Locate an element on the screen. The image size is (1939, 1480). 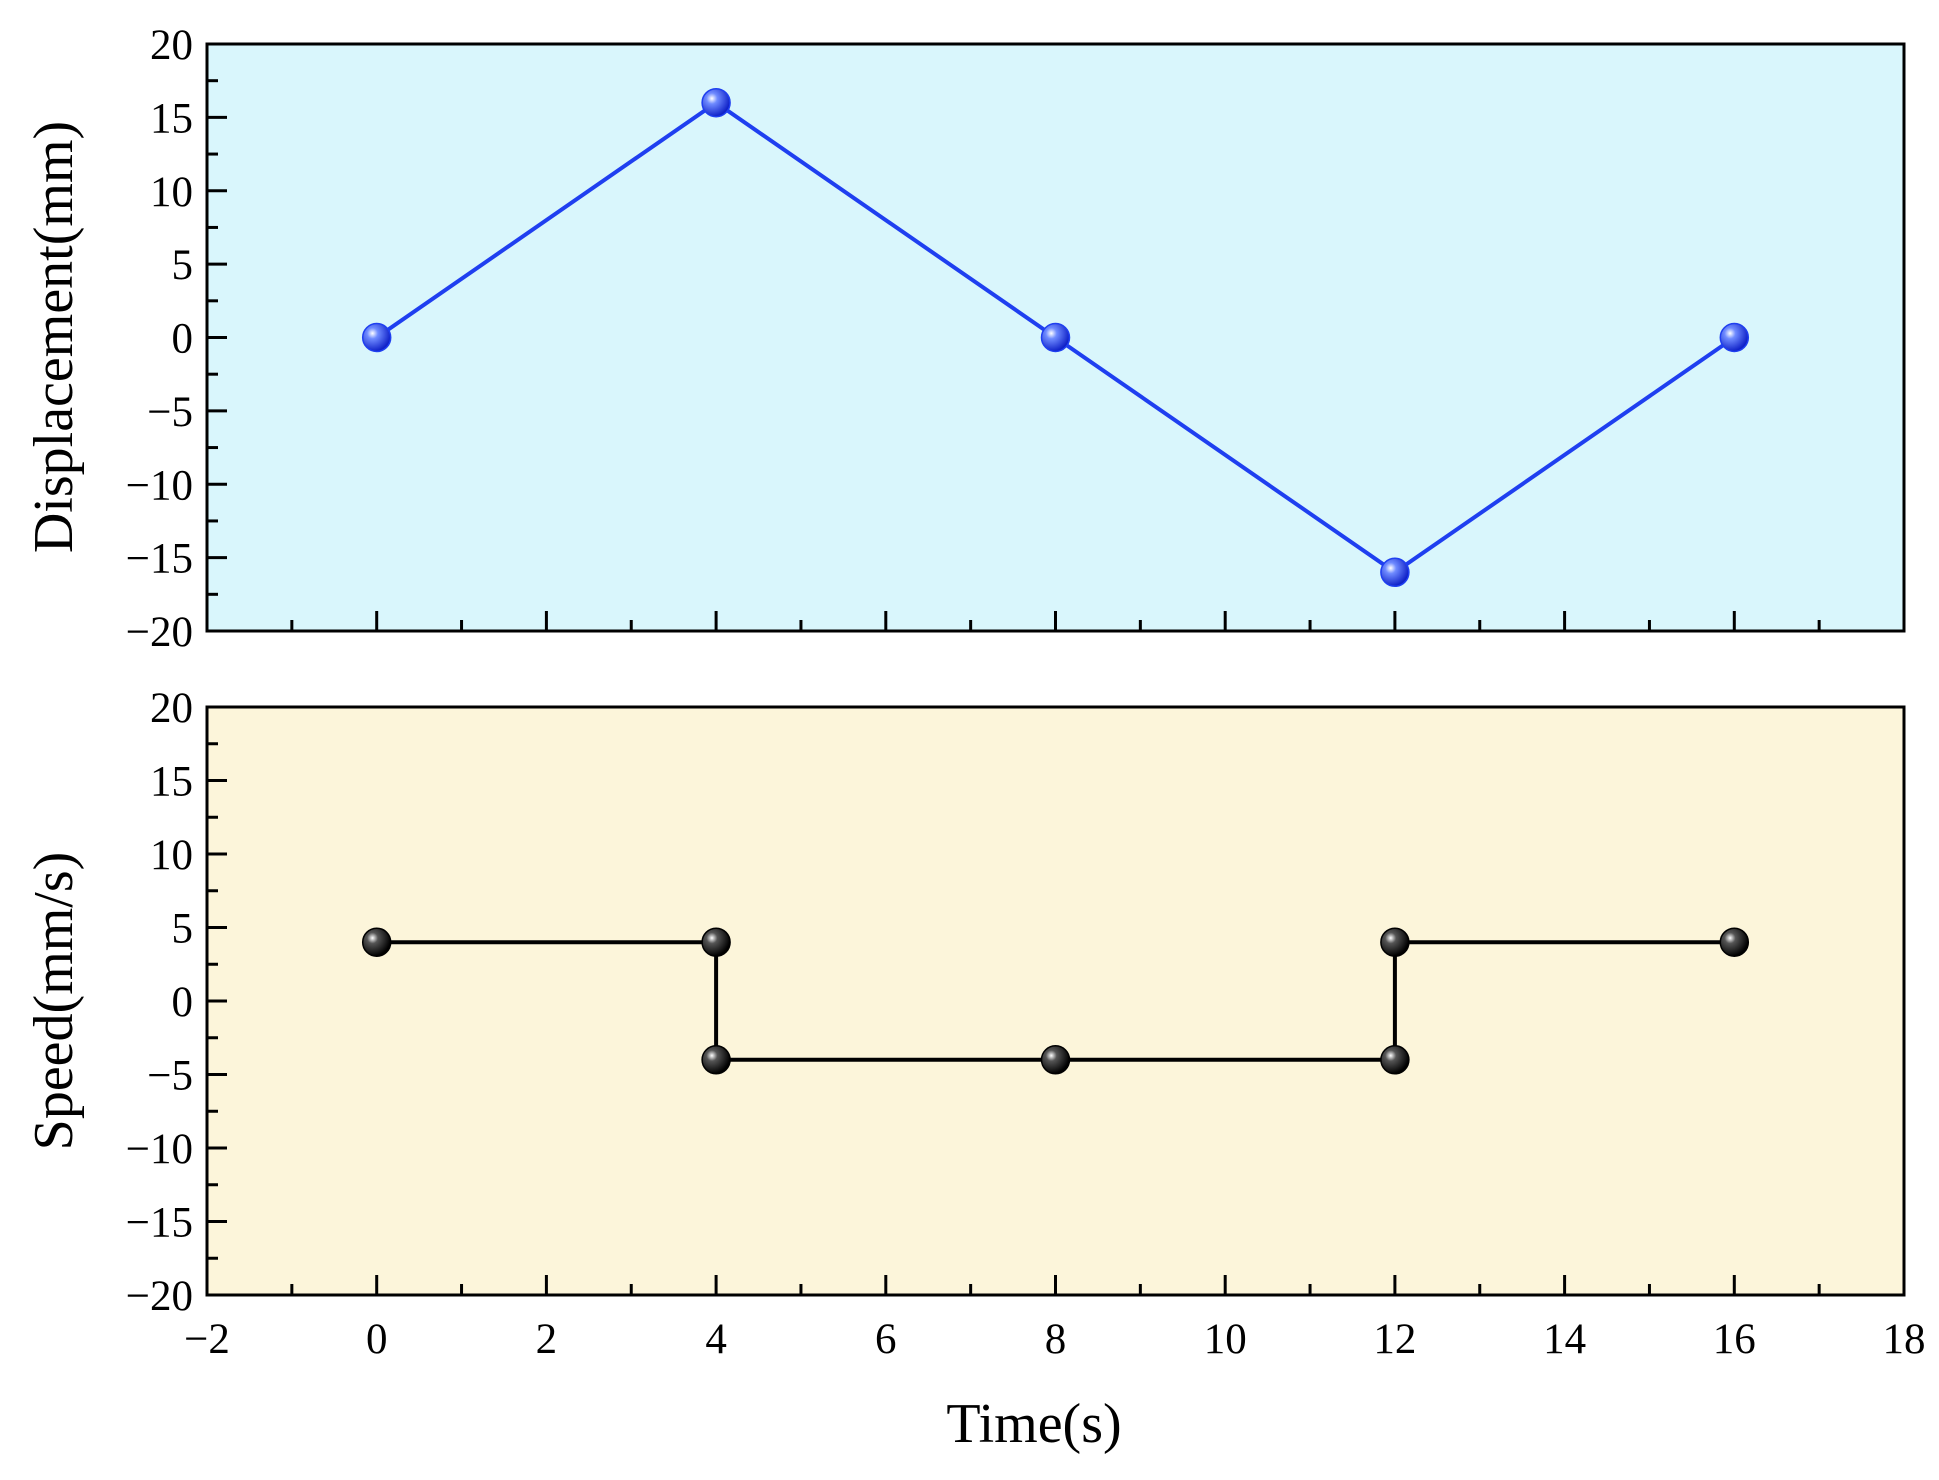
x-tick-label: 14 is located at coordinates (1564, 1339).